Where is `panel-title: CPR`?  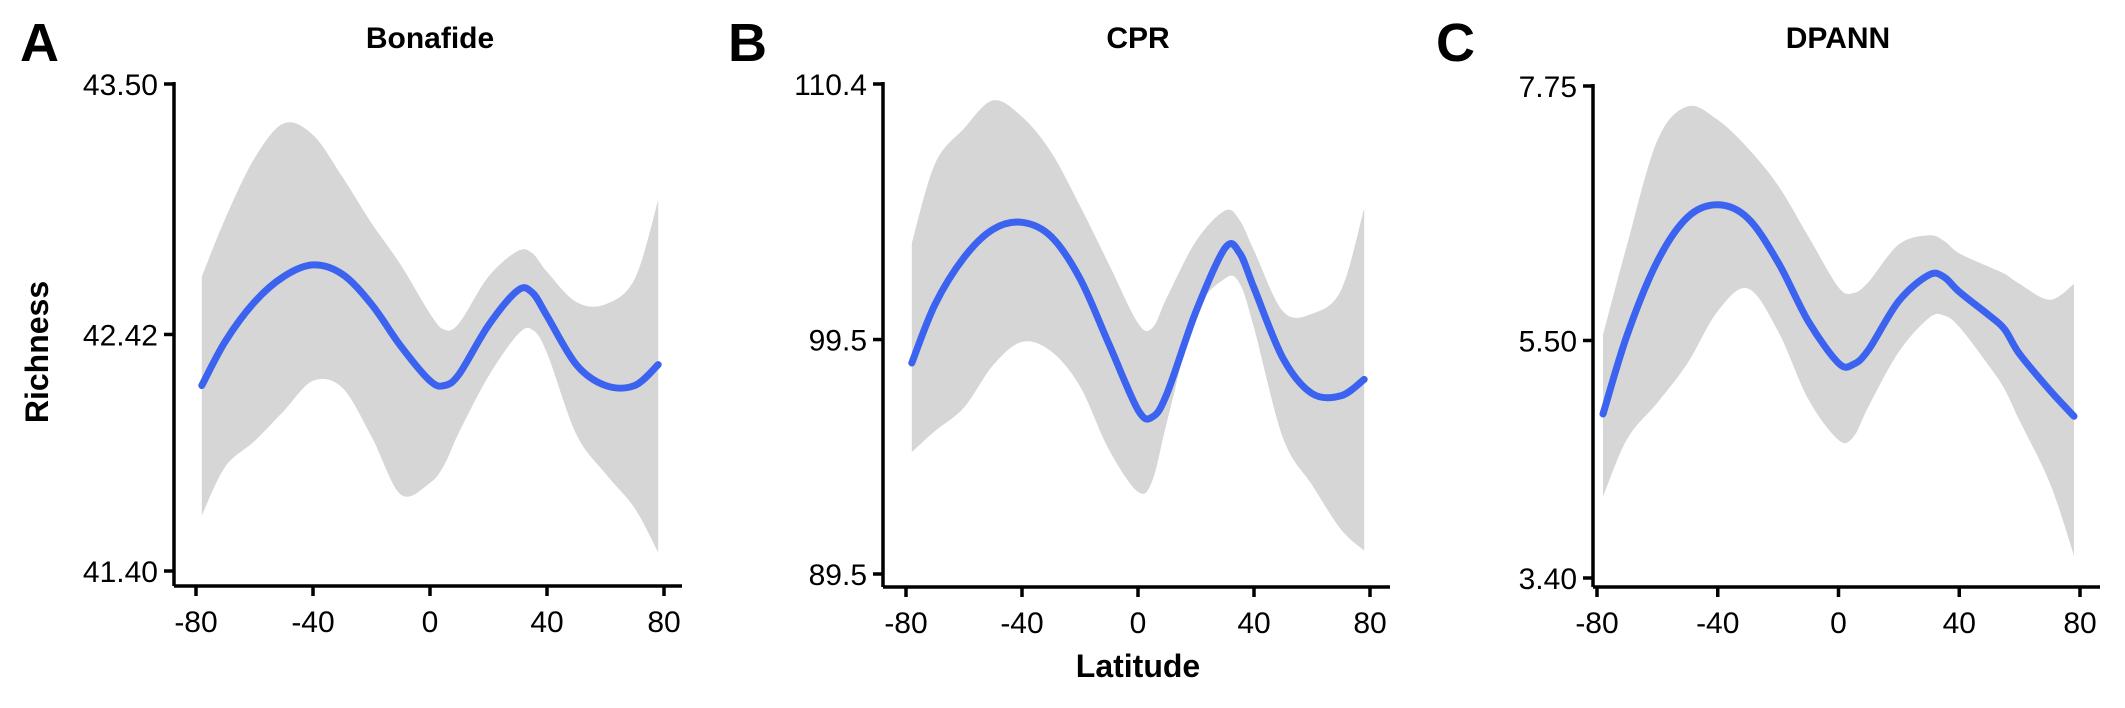
panel-title: CPR is located at coordinates (1138, 38).